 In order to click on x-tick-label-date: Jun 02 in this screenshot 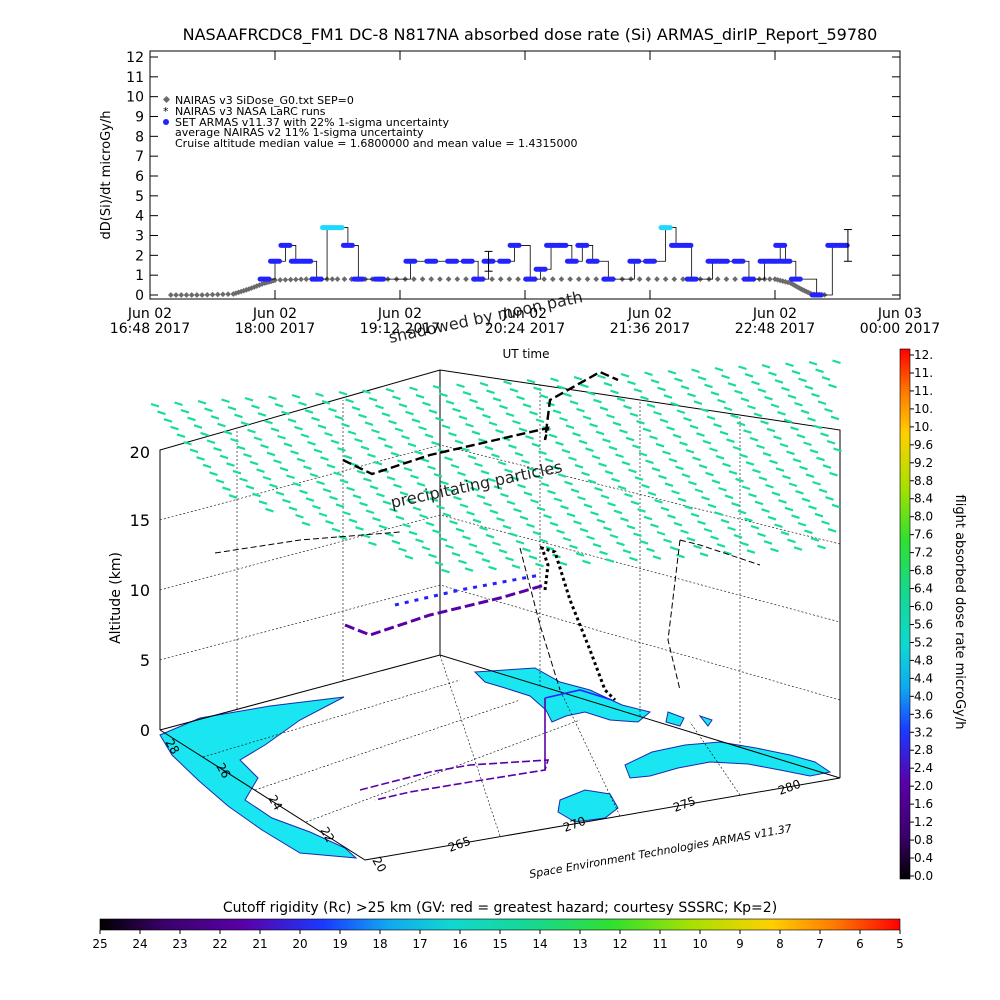, I will do `click(524, 314)`.